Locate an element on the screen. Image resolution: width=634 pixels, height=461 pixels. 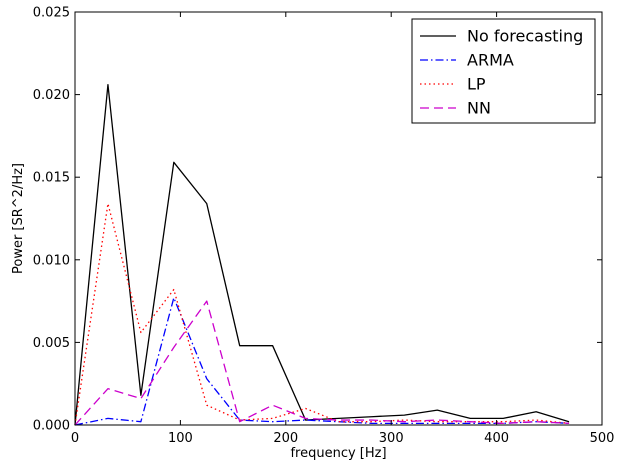
legend-label-lp: LP is located at coordinates (476, 84).